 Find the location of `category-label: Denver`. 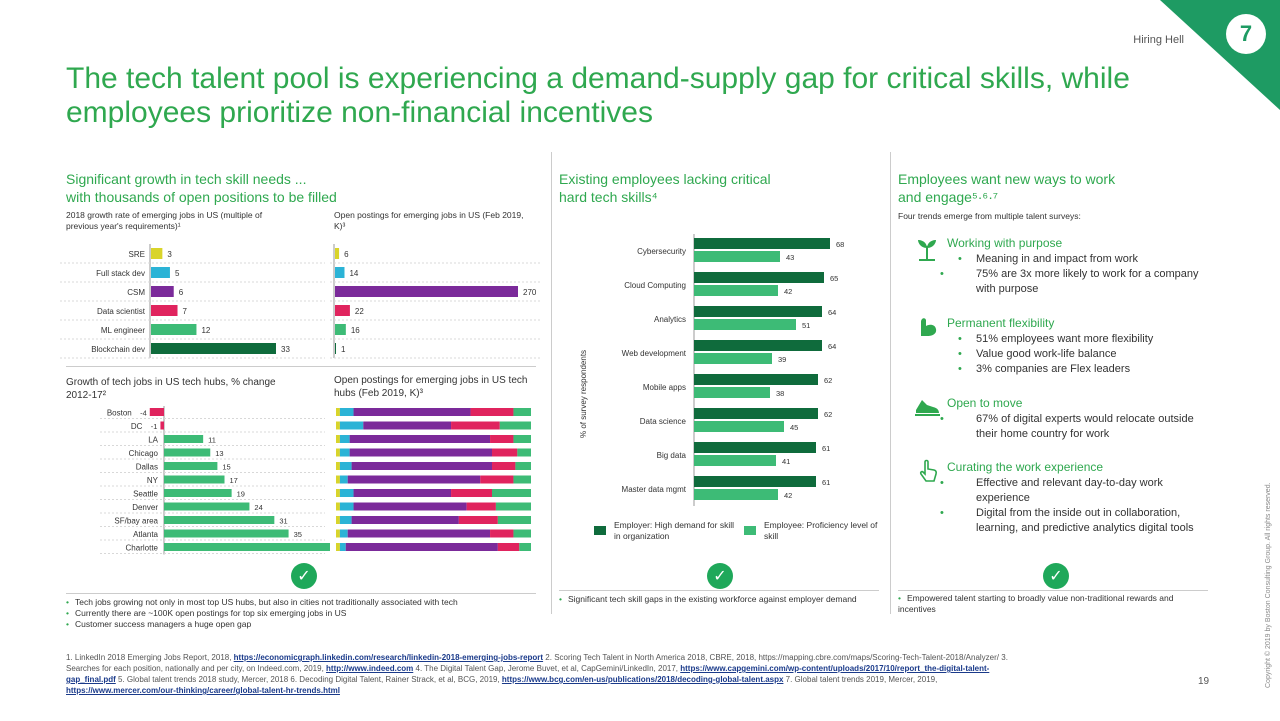

category-label: Denver is located at coordinates (145, 507).